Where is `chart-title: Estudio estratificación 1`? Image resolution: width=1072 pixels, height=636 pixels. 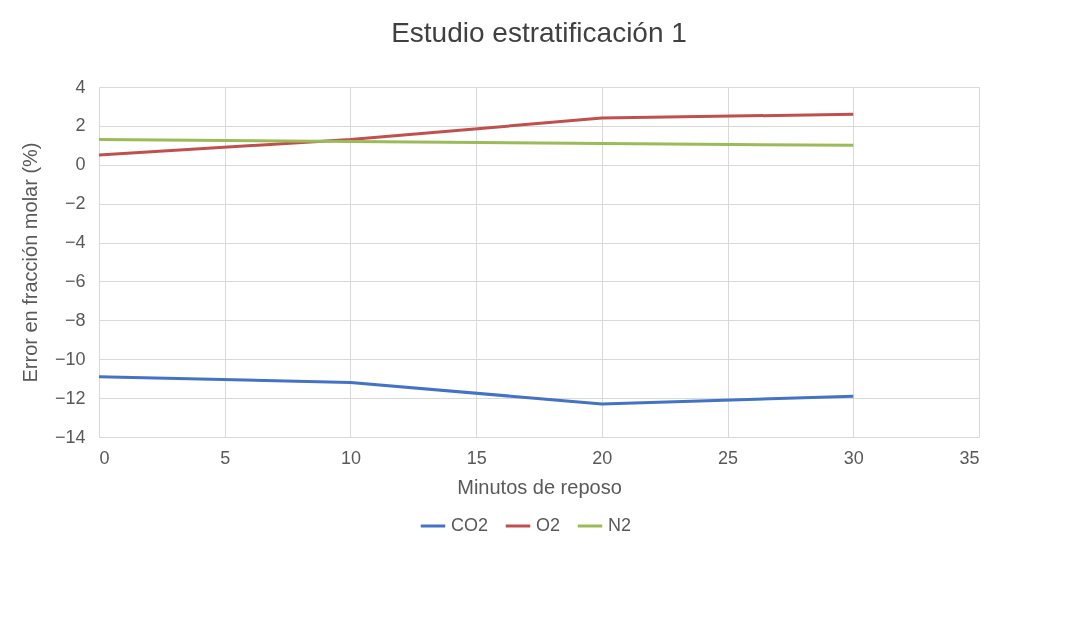
chart-title: Estudio estratificación 1 is located at coordinates (539, 32).